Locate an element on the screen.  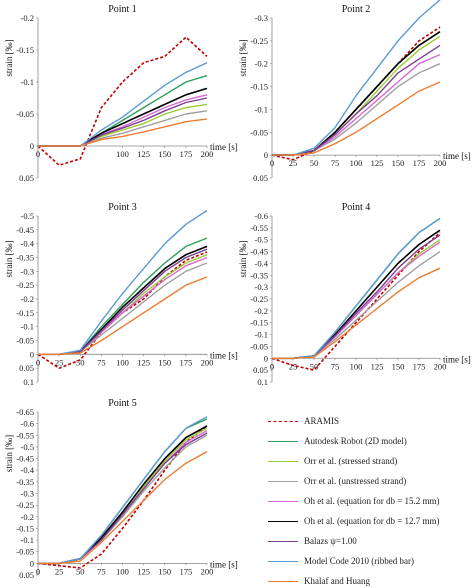
legend-label: Balazs ψ=1.00 is located at coordinates (330, 541).